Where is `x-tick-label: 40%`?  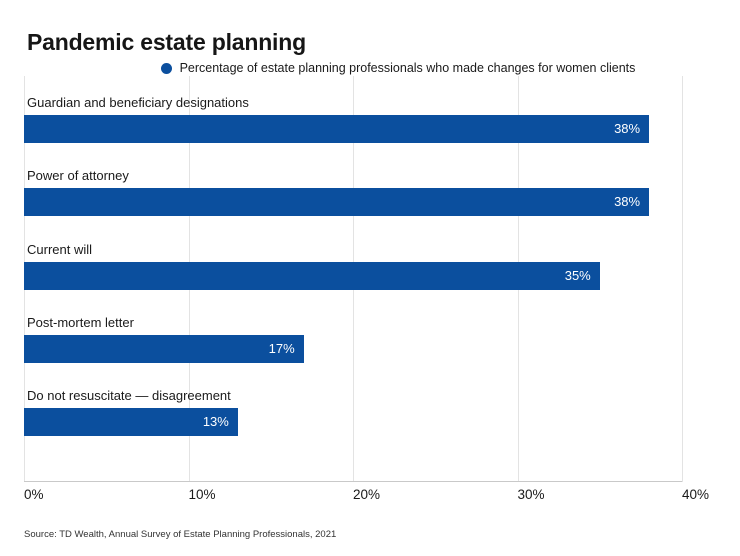 x-tick-label: 40% is located at coordinates (696, 494).